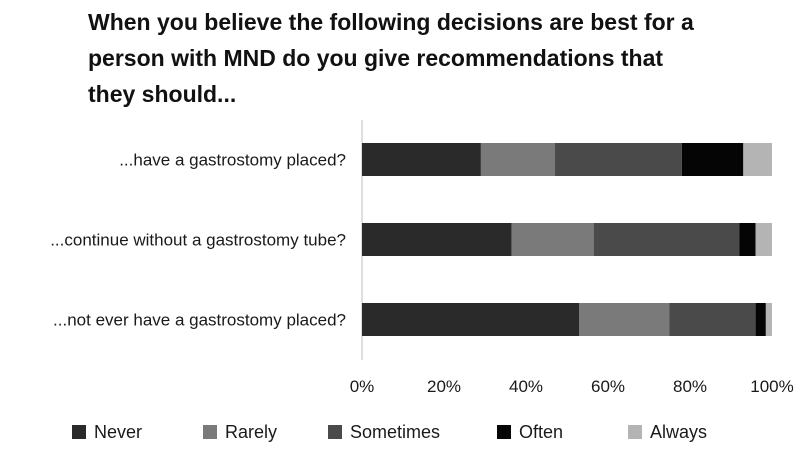 This screenshot has height=455, width=800. Describe the element at coordinates (232, 160) in the screenshot. I see `category-label-1: ...have a gastrostomy placed?` at that location.